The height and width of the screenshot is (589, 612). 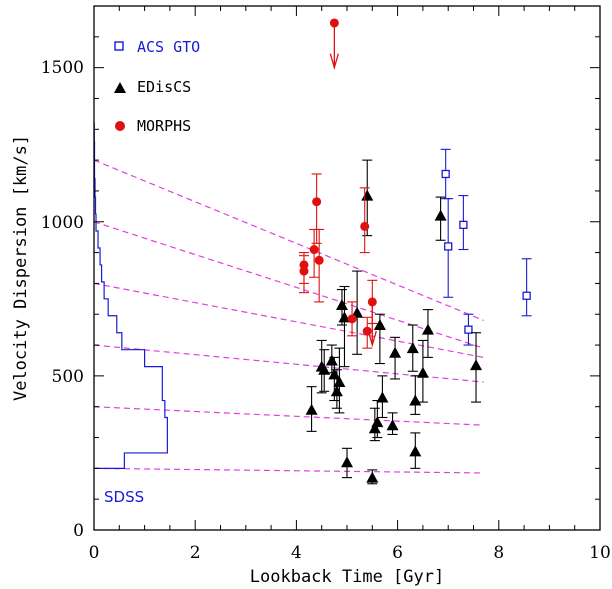 What do you see at coordinates (94, 553) in the screenshot?
I see `x-tick-label: 0` at bounding box center [94, 553].